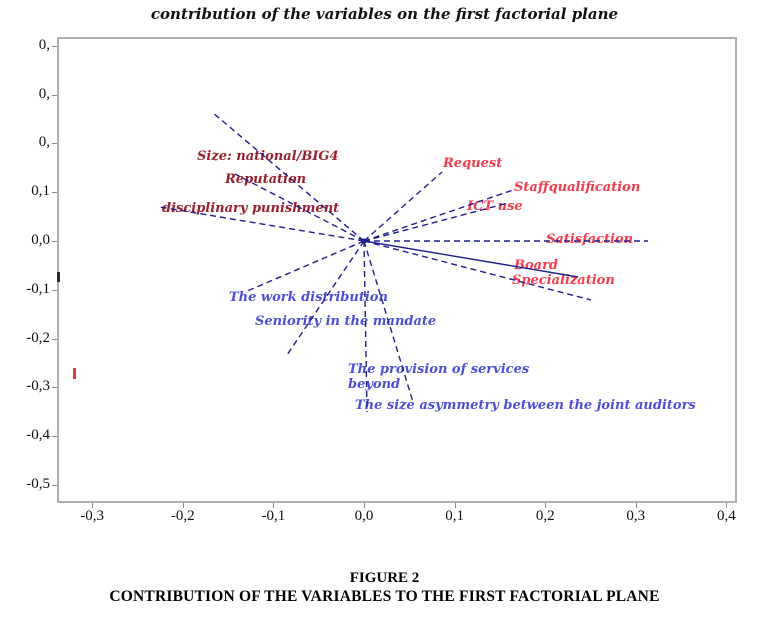  I want to click on y-tick-label-6: -0,2, so click(38, 337).